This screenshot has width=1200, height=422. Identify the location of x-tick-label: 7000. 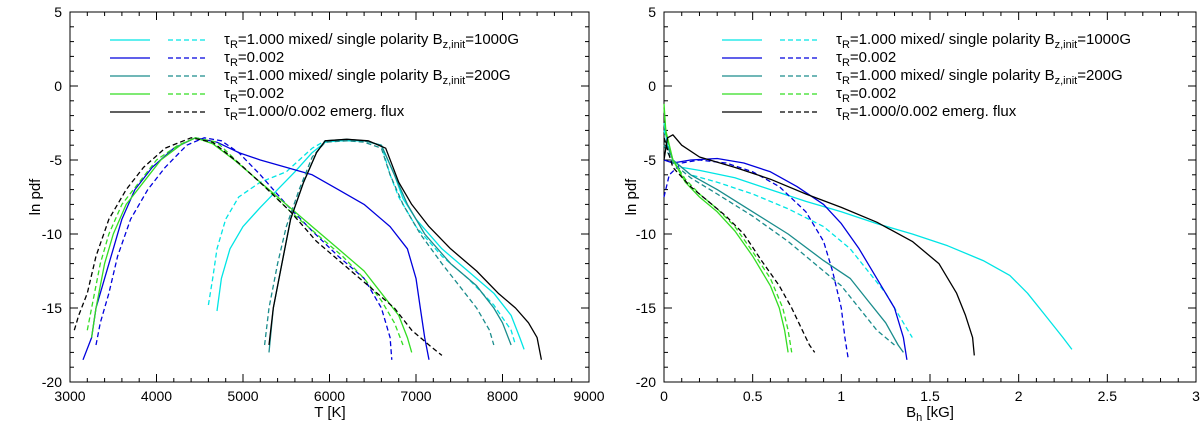
(415, 396).